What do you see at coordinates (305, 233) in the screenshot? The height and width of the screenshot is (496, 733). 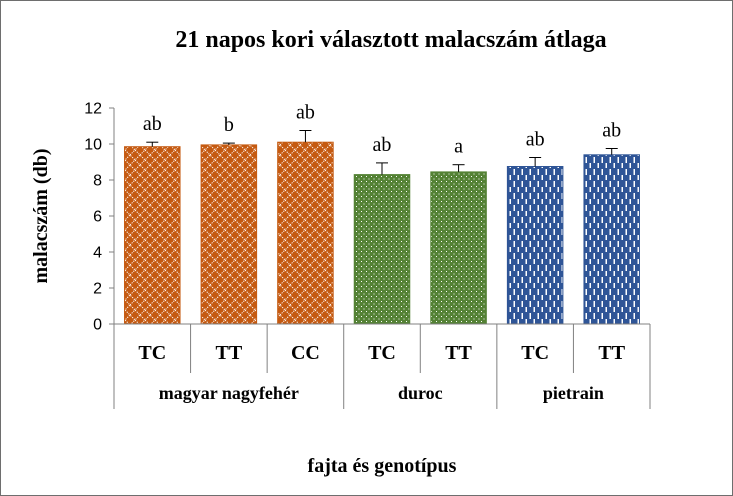 I see `bar-magyar-nagyfehér-CC` at bounding box center [305, 233].